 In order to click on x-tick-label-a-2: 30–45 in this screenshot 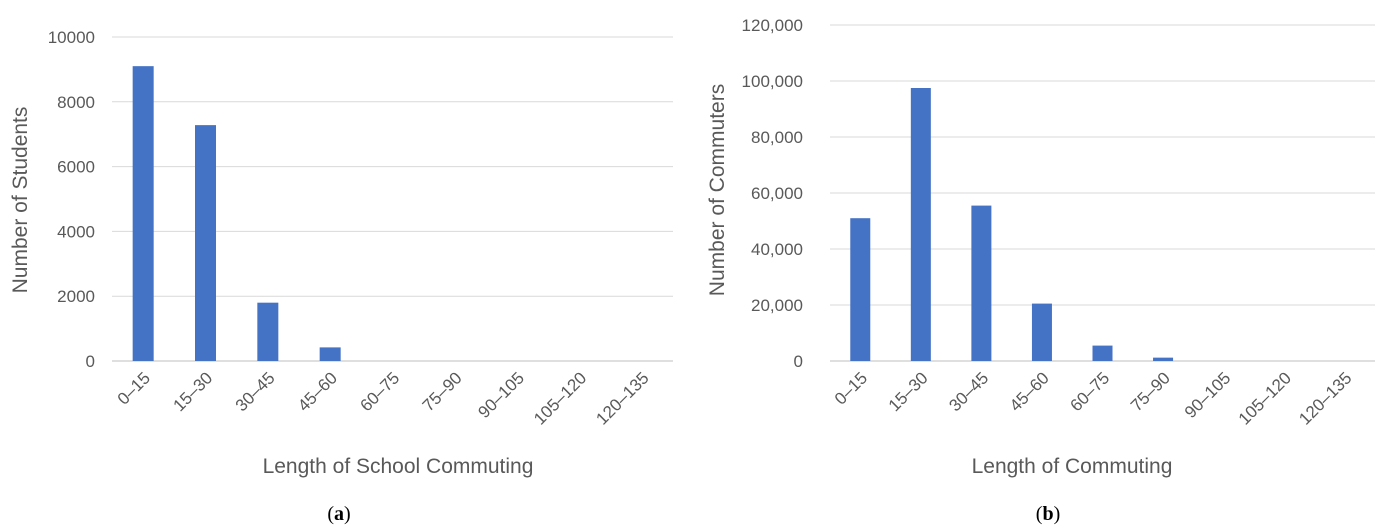, I will do `click(255, 391)`.